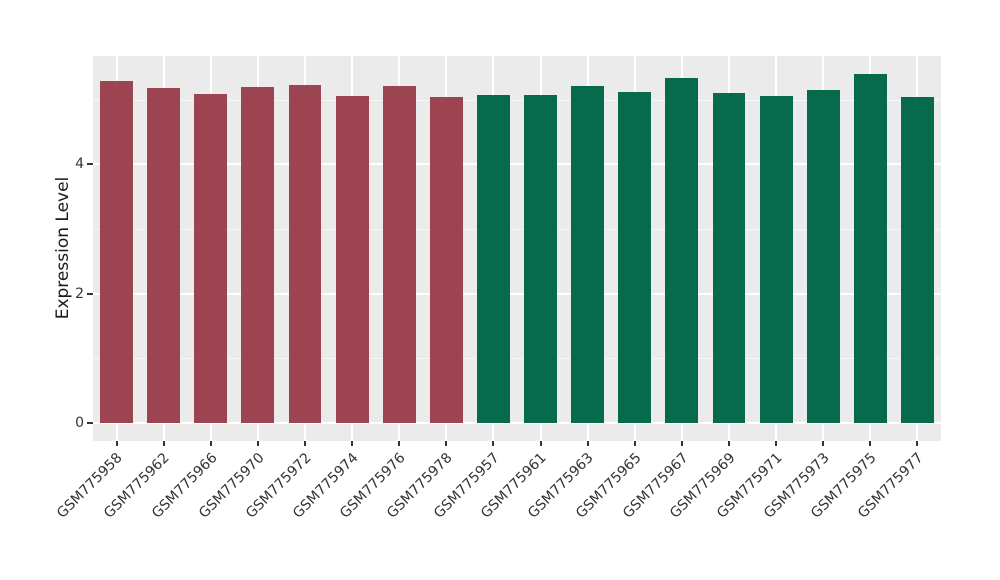  What do you see at coordinates (79, 293) in the screenshot?
I see `y-tick-label: 2` at bounding box center [79, 293].